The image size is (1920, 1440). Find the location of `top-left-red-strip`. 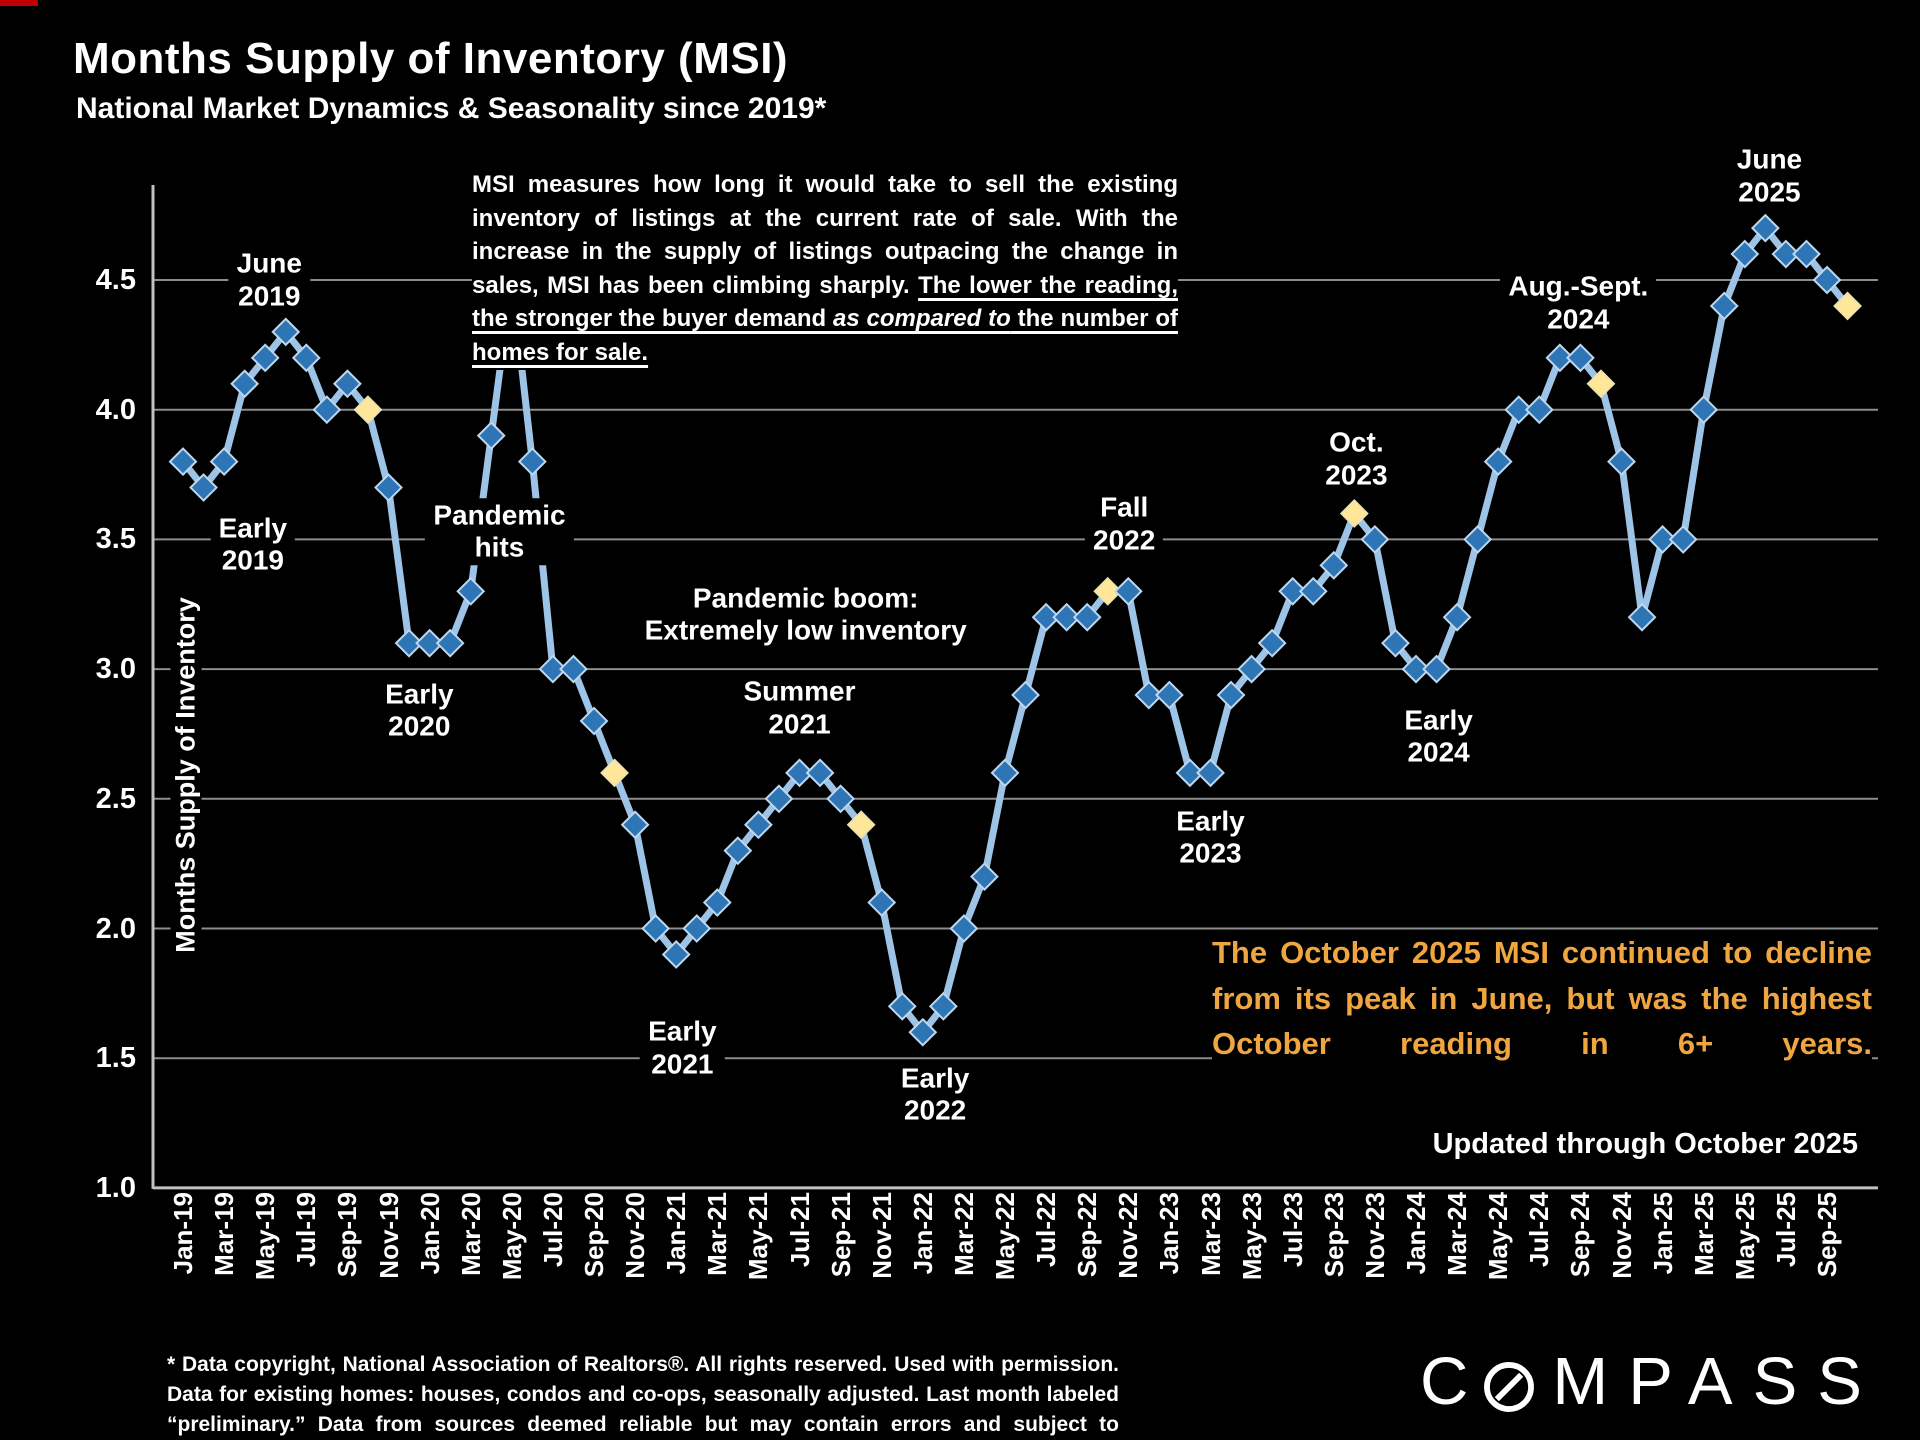

top-left-red-strip is located at coordinates (19, 3).